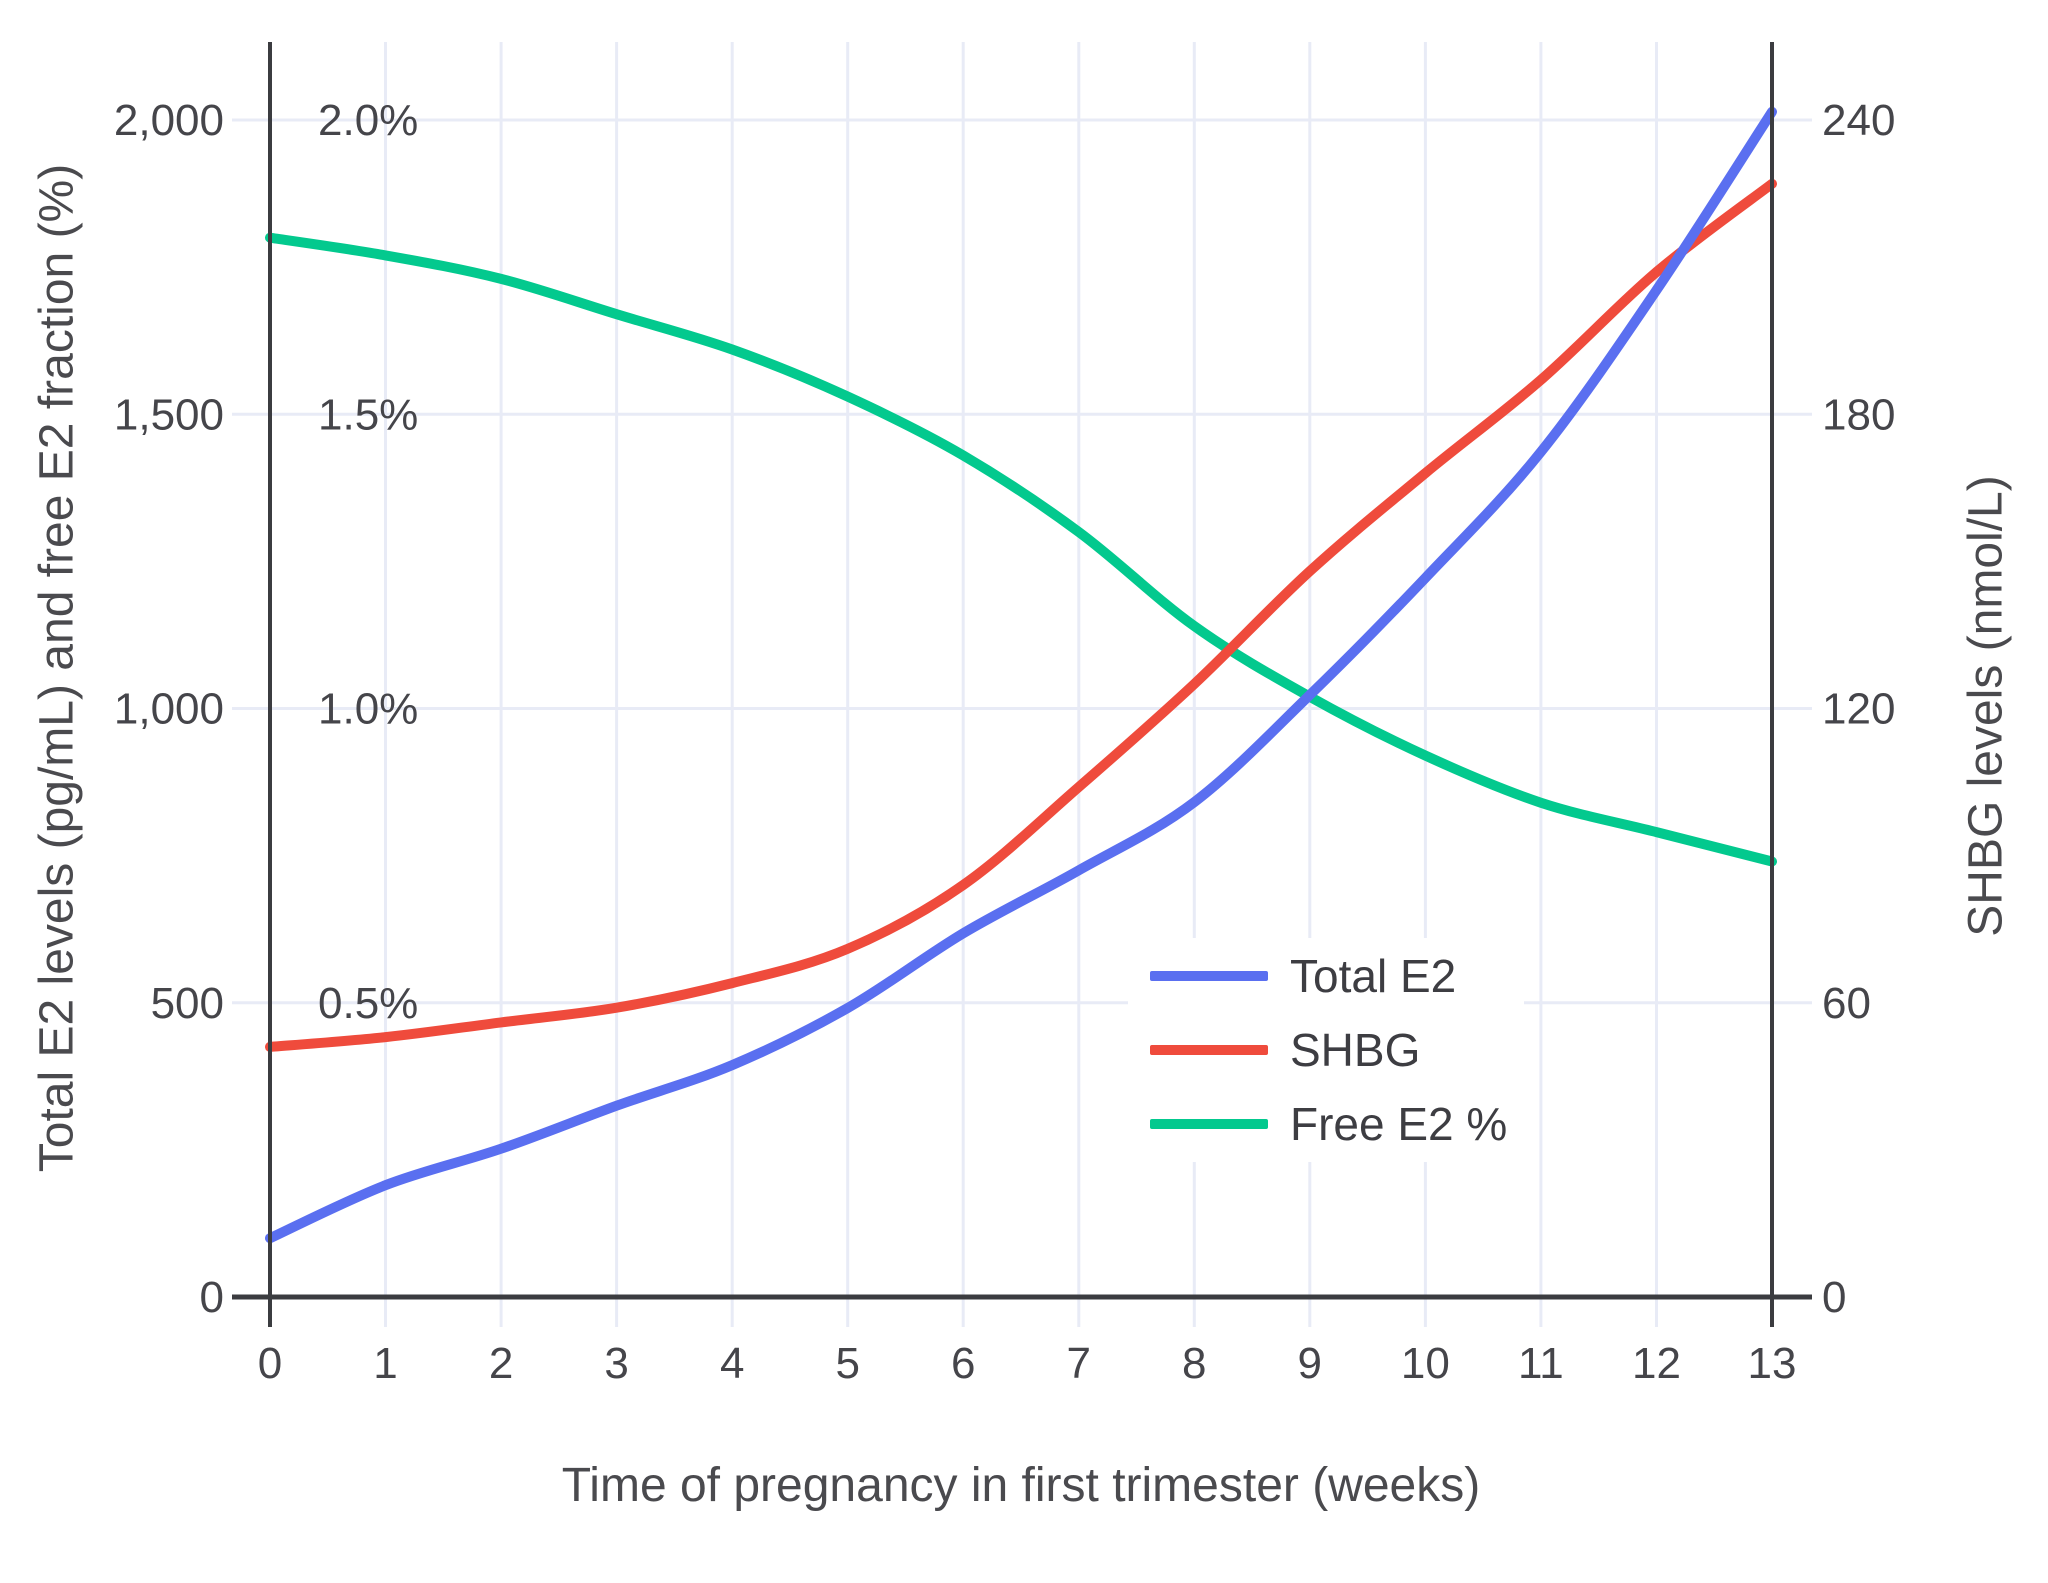  I want to click on x-tick: 13, so click(1772, 1363).